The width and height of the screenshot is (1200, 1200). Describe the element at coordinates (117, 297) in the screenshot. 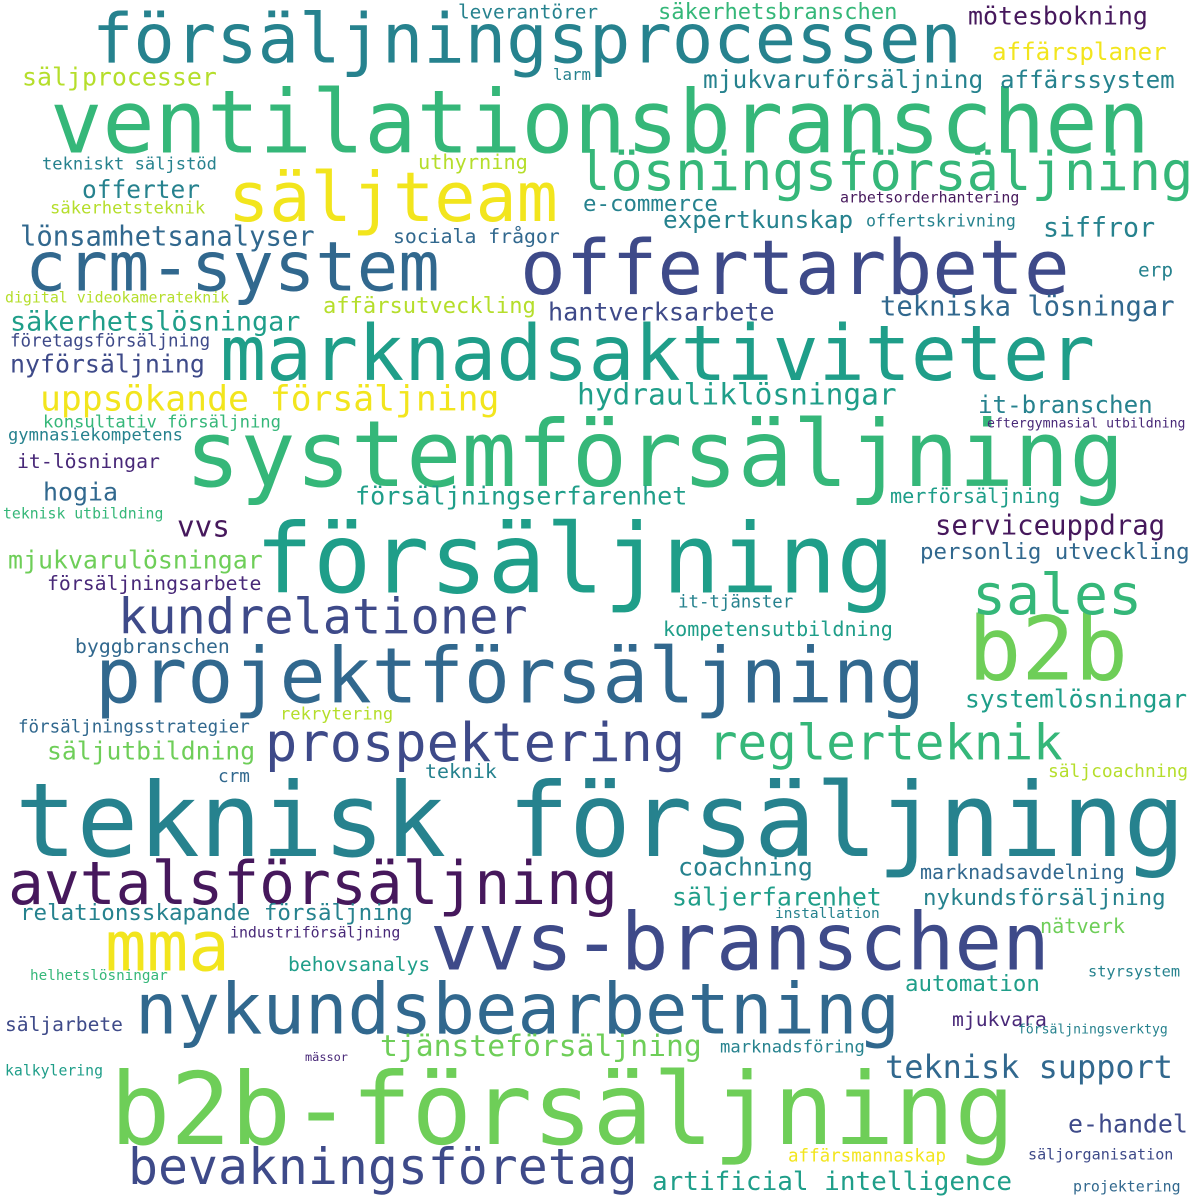

I see `word-digital-videokamerateknik: digital videokamerateknik` at that location.